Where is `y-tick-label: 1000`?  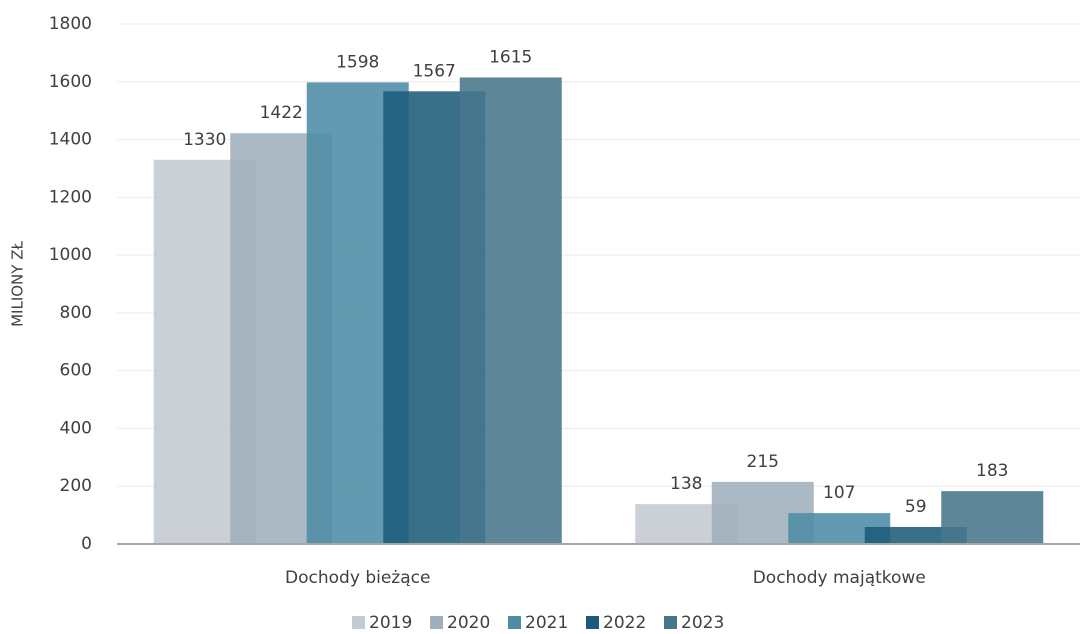
y-tick-label: 1000 is located at coordinates (70, 255).